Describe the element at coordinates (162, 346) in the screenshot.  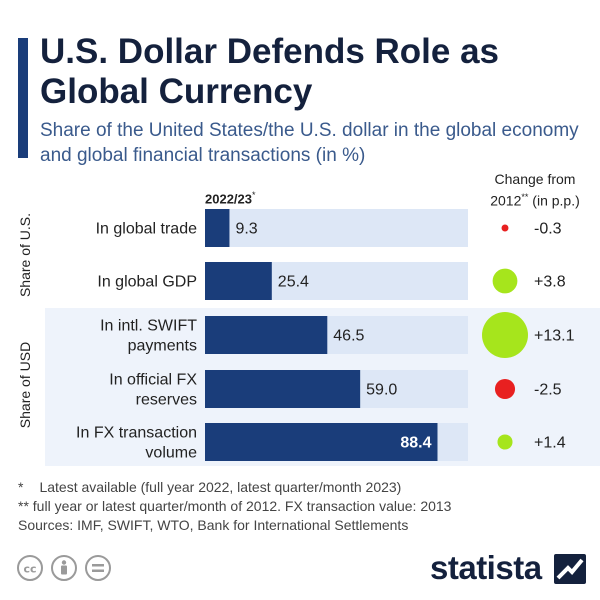
I see `category-label: payments` at that location.